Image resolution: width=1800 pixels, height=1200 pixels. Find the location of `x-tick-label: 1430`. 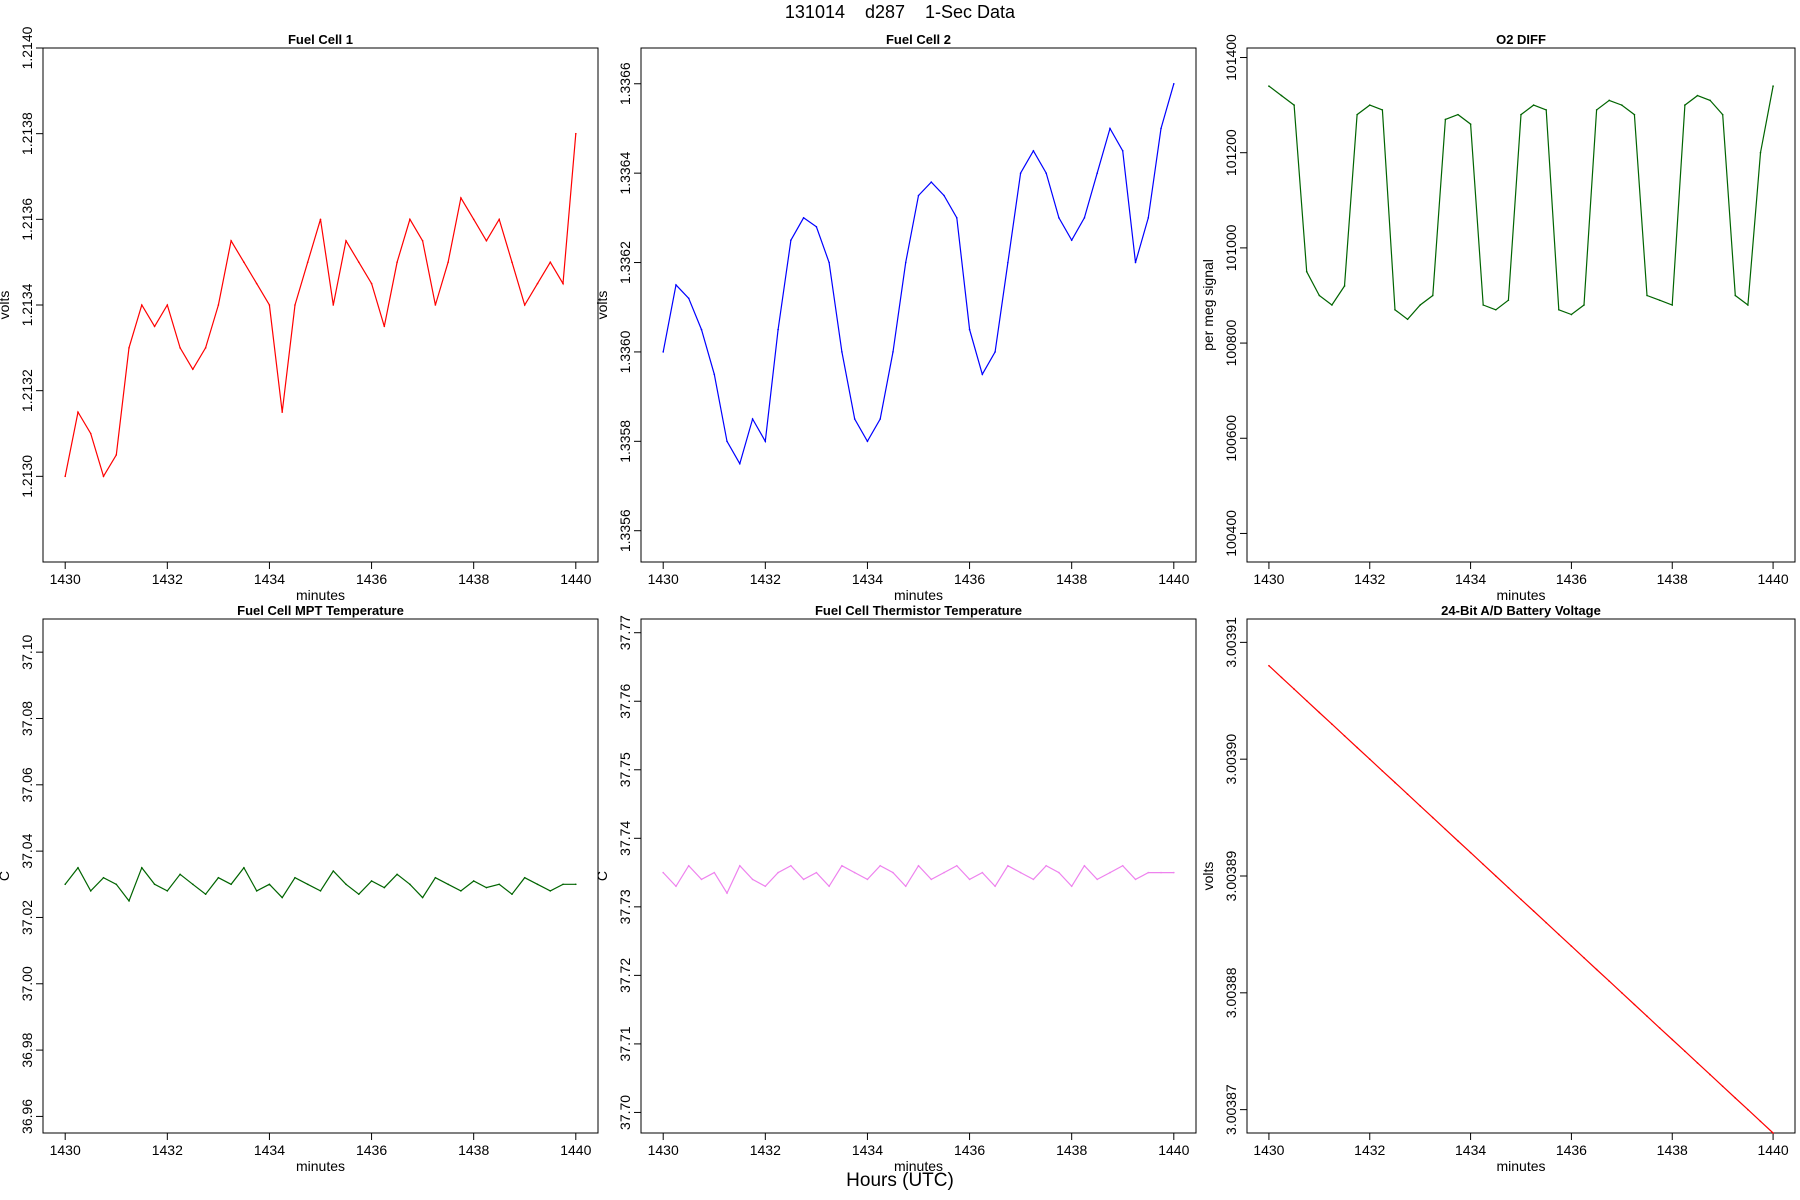

x-tick-label: 1430 is located at coordinates (1268, 579).